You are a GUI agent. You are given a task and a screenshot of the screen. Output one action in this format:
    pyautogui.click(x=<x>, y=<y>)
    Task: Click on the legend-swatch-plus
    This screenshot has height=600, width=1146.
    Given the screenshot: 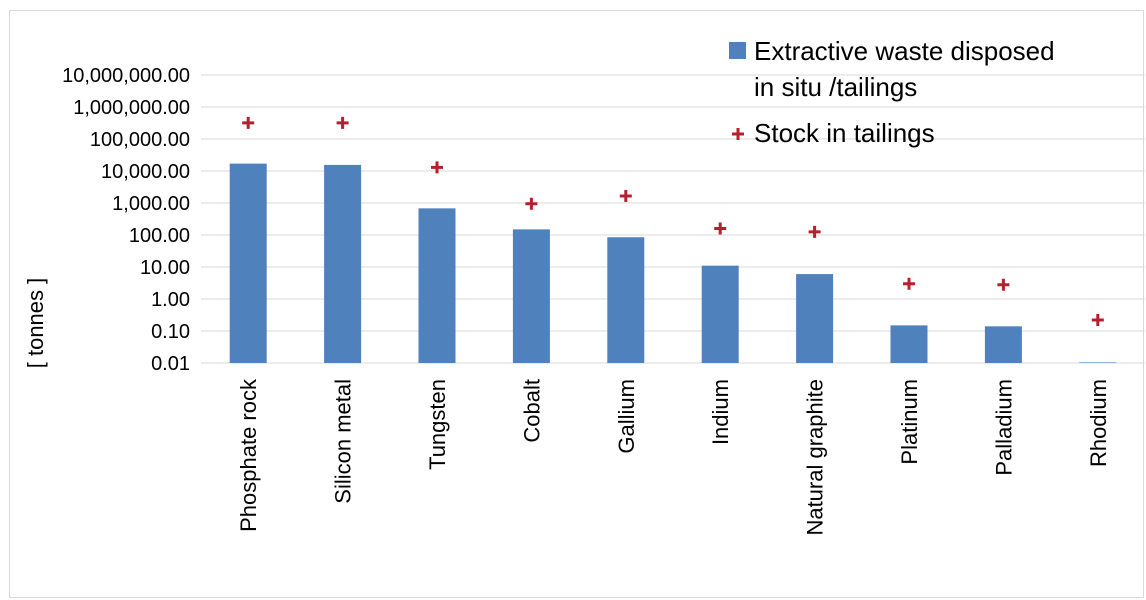 What is the action you would take?
    pyautogui.click(x=738, y=134)
    